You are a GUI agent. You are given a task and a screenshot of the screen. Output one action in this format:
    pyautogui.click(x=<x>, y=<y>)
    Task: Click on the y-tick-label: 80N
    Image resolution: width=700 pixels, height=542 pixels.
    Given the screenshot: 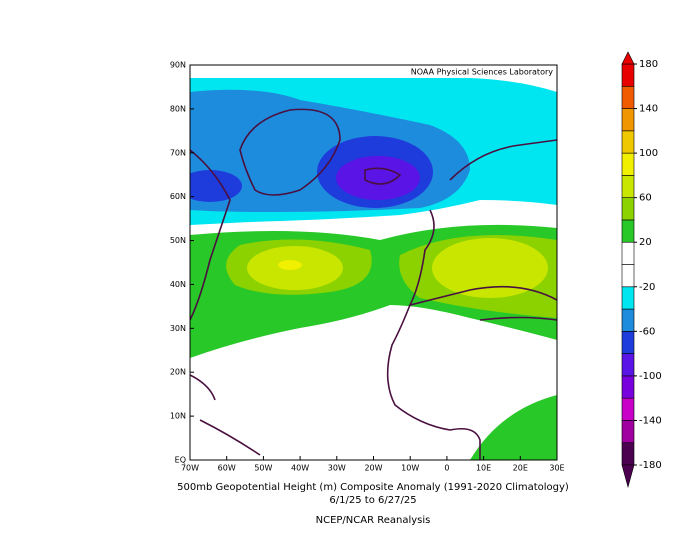 What is the action you would take?
    pyautogui.click(x=178, y=108)
    